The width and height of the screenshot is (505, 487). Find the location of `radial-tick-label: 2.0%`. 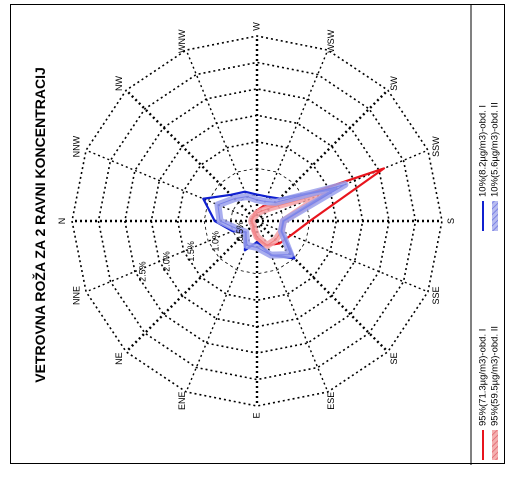

radial-tick-label: 2.0% is located at coordinates (167, 261).